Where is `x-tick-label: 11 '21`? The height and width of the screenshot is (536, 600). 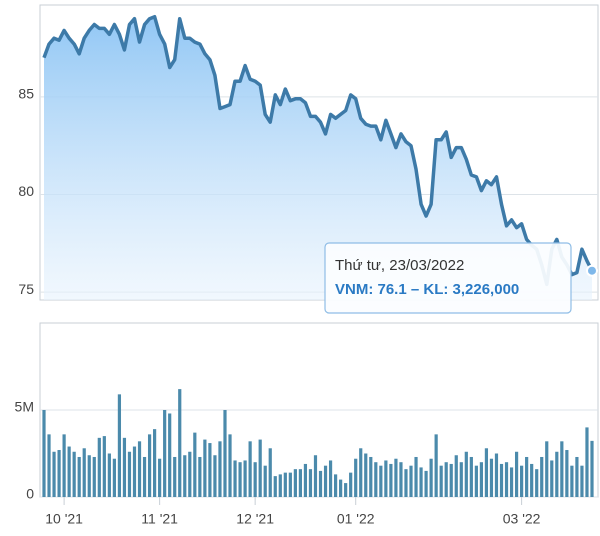
x-tick-label: 11 '21 is located at coordinates (159, 519).